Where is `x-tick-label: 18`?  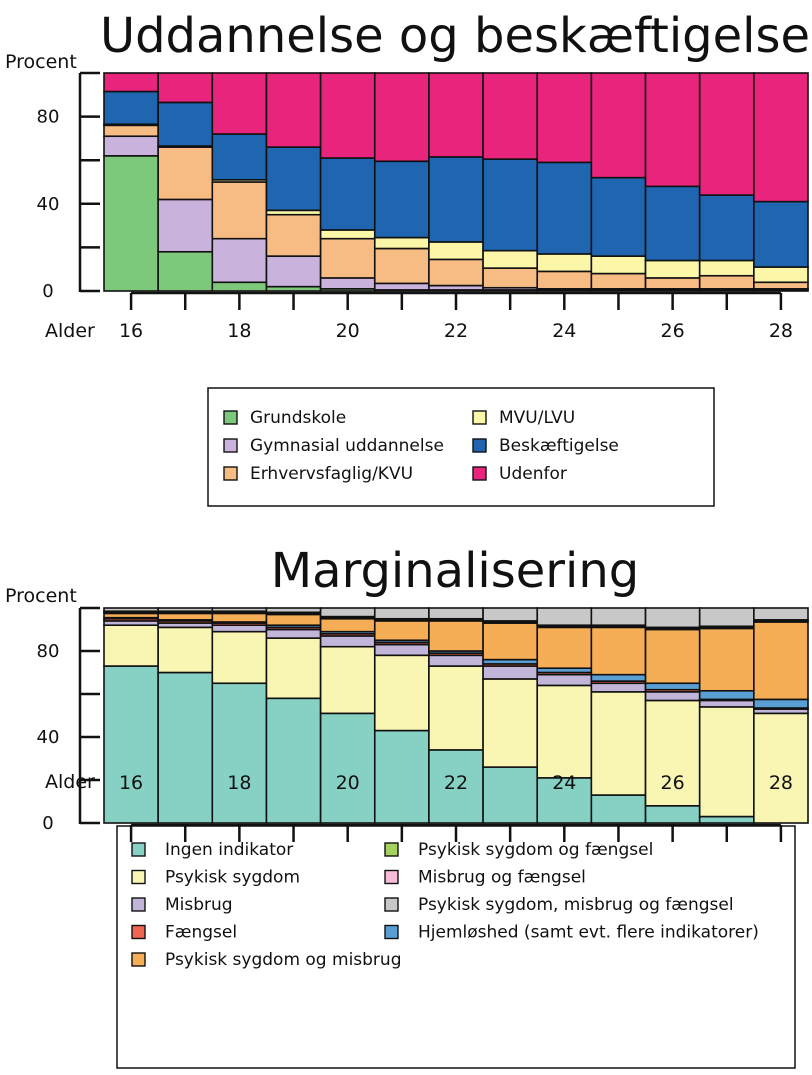
x-tick-label: 18 is located at coordinates (239, 331).